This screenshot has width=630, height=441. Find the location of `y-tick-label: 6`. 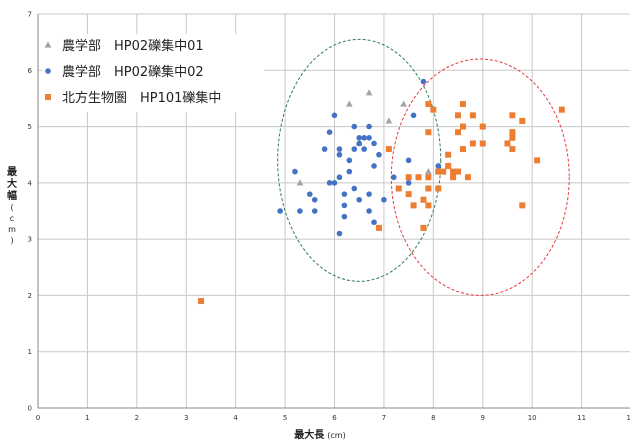

y-tick-label: 6 is located at coordinates (30, 71).